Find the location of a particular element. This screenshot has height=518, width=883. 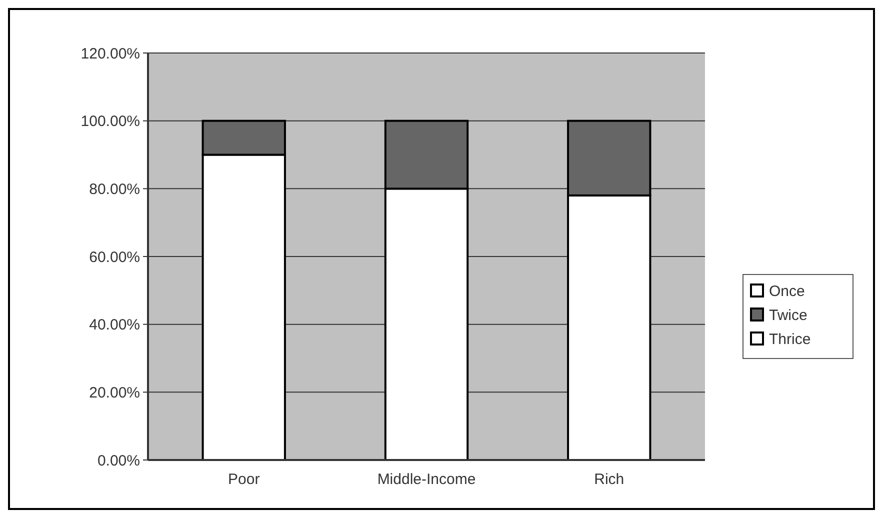

legend-label: Twice is located at coordinates (788, 315).